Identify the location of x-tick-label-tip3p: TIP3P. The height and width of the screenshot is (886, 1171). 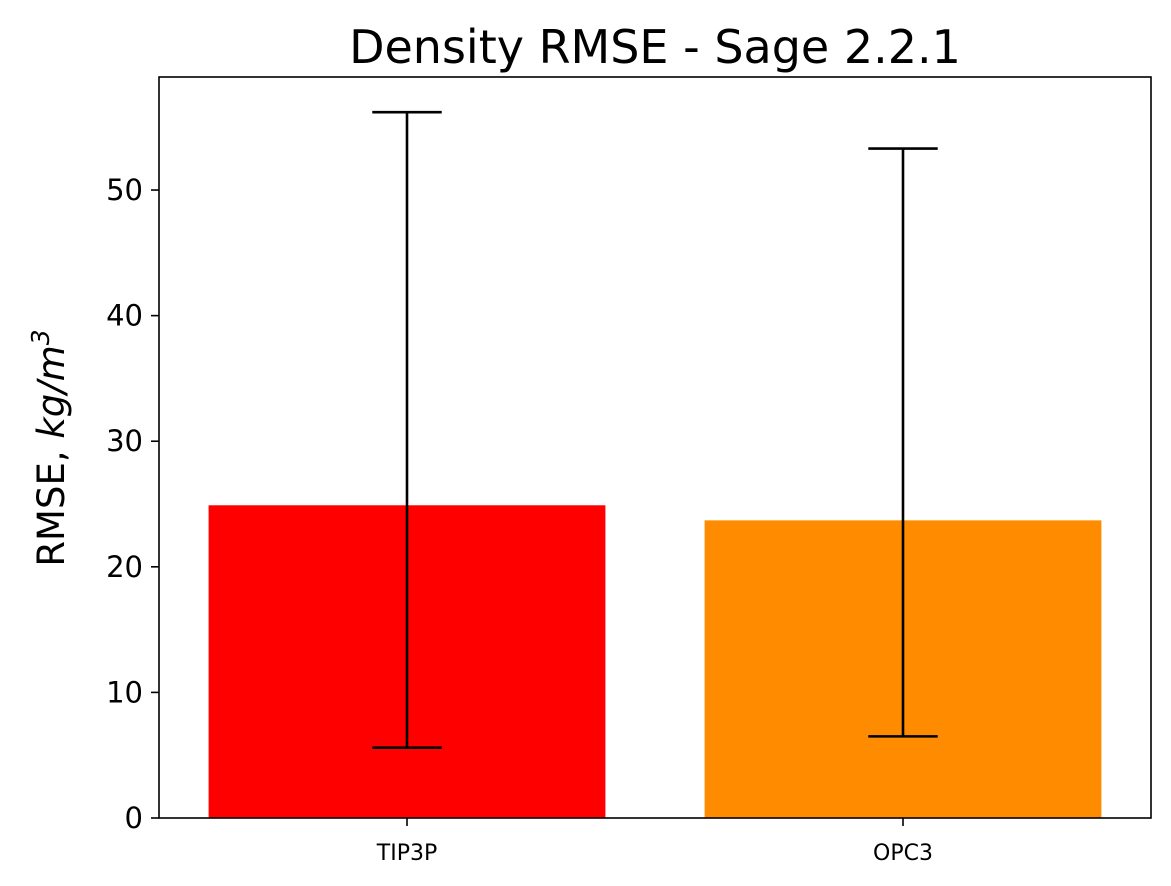
(406, 853).